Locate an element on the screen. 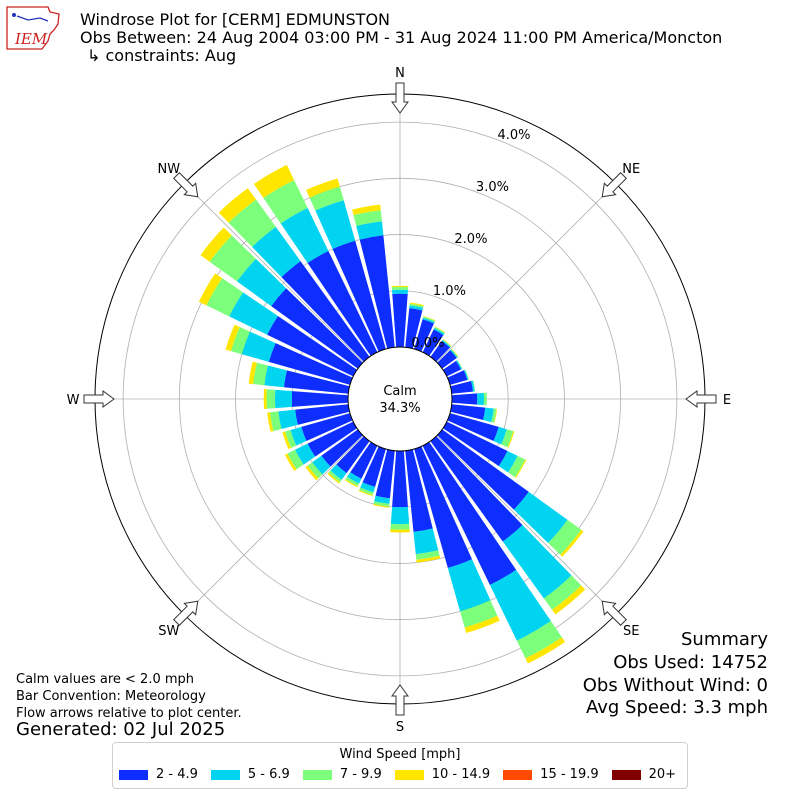  legend-item: 5 - 6.9 is located at coordinates (250, 775).